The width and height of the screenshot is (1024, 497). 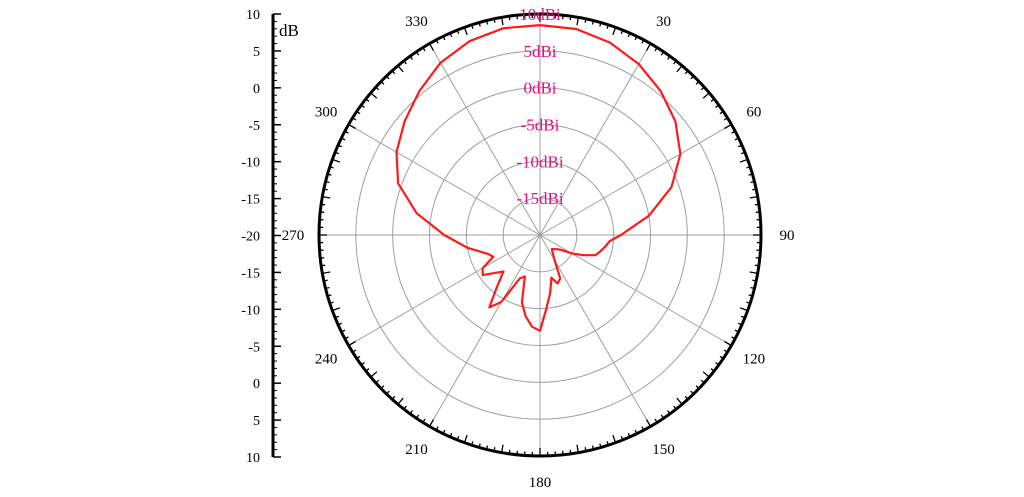 I want to click on angle-label: 330, so click(x=416, y=22).